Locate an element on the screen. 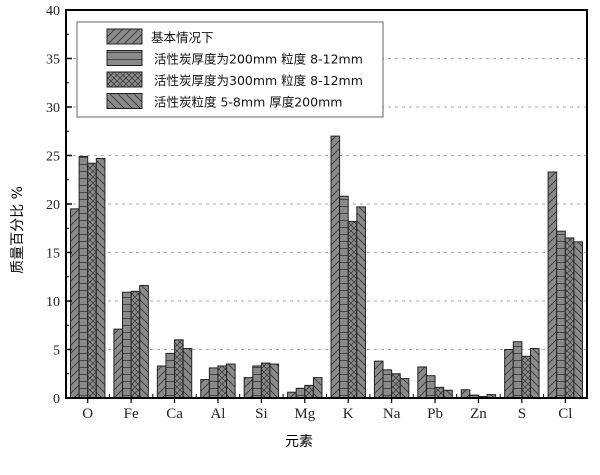 The height and width of the screenshot is (475, 600). x-tick-label: Cl is located at coordinates (565, 414).